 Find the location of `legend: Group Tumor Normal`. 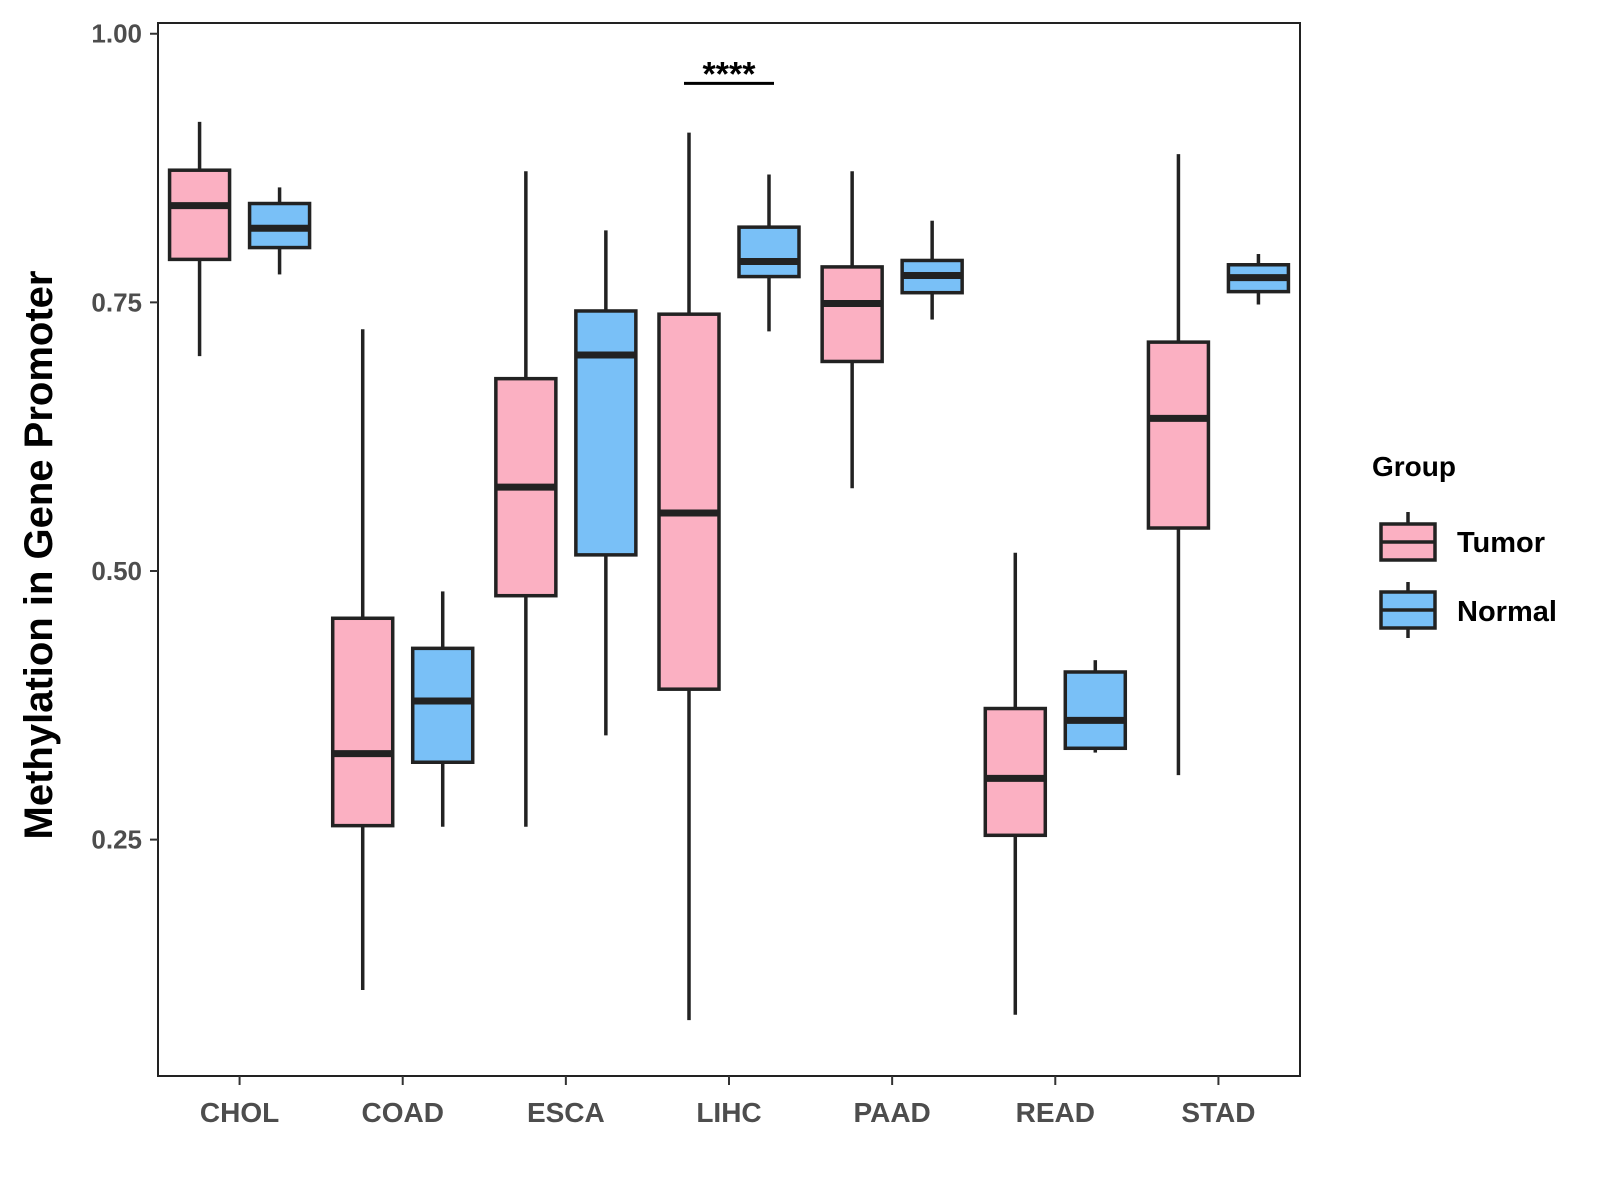

legend: Group Tumor Normal is located at coordinates (1464, 544).